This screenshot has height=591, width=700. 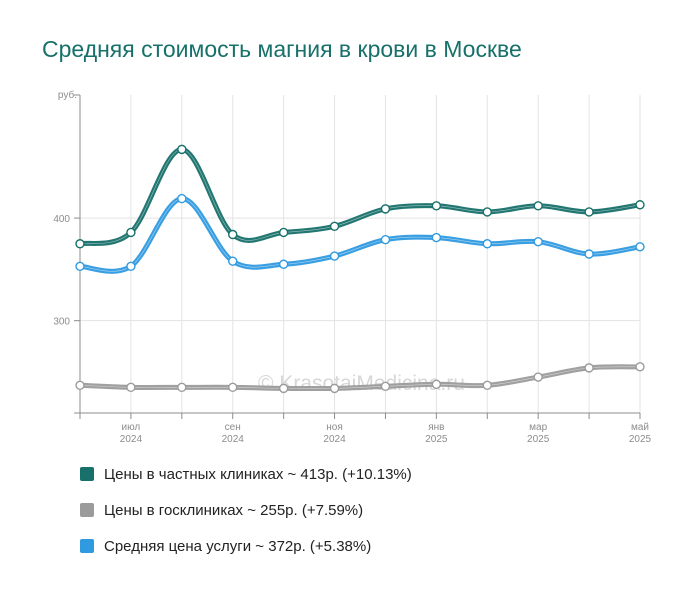 I want to click on series-line-highlight-private, so click(x=360, y=197).